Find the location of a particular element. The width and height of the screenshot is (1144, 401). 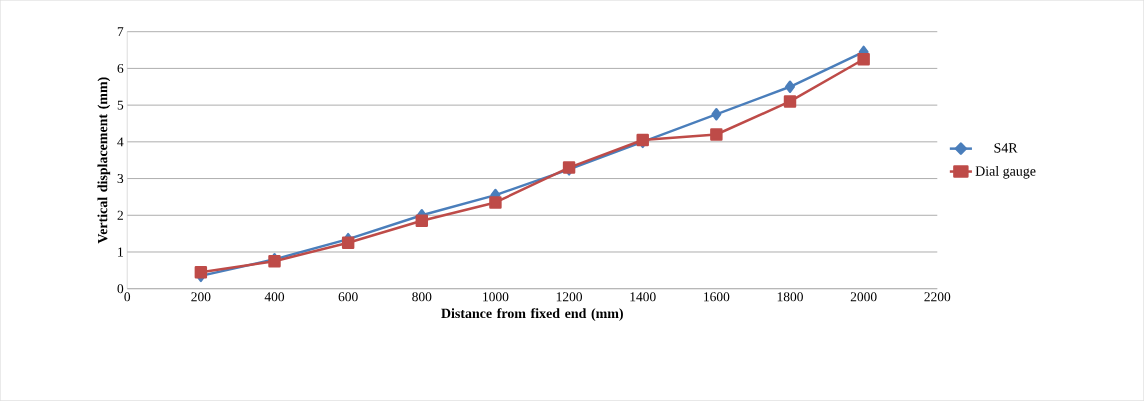

y-tick-label: 2 is located at coordinates (120, 215).